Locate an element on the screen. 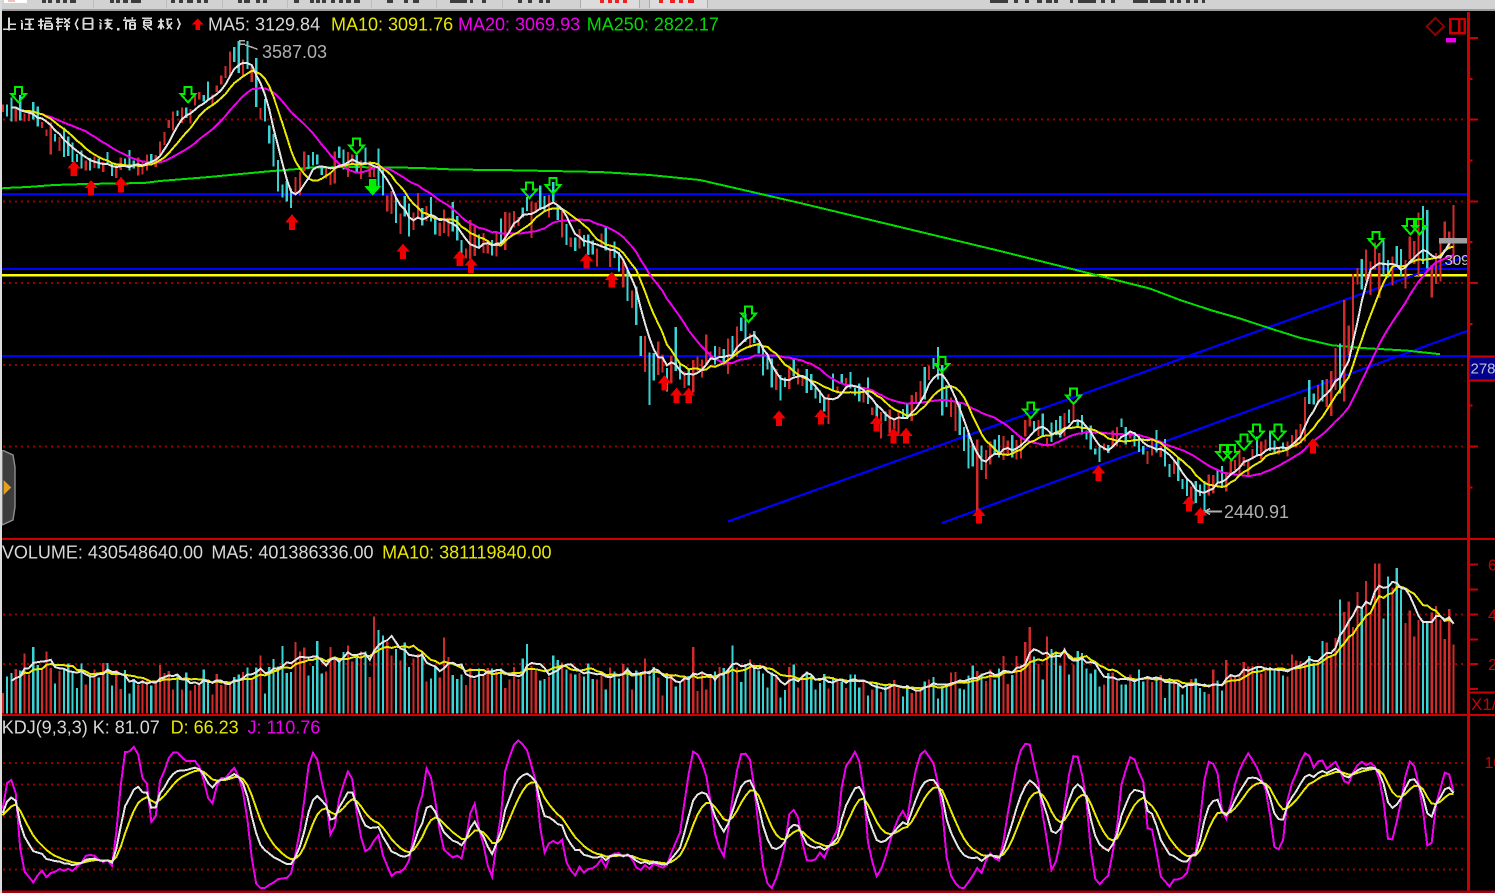  svg-text: MA10: 3091.76 is located at coordinates (392, 24).